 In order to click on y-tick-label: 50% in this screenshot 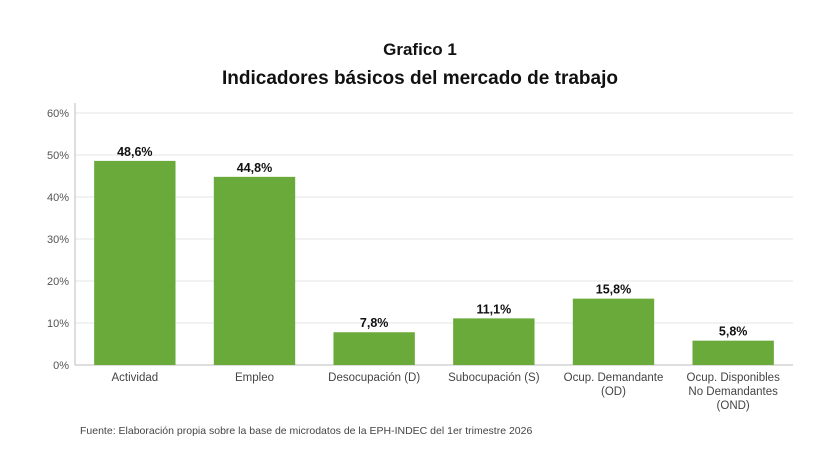, I will do `click(58, 156)`.